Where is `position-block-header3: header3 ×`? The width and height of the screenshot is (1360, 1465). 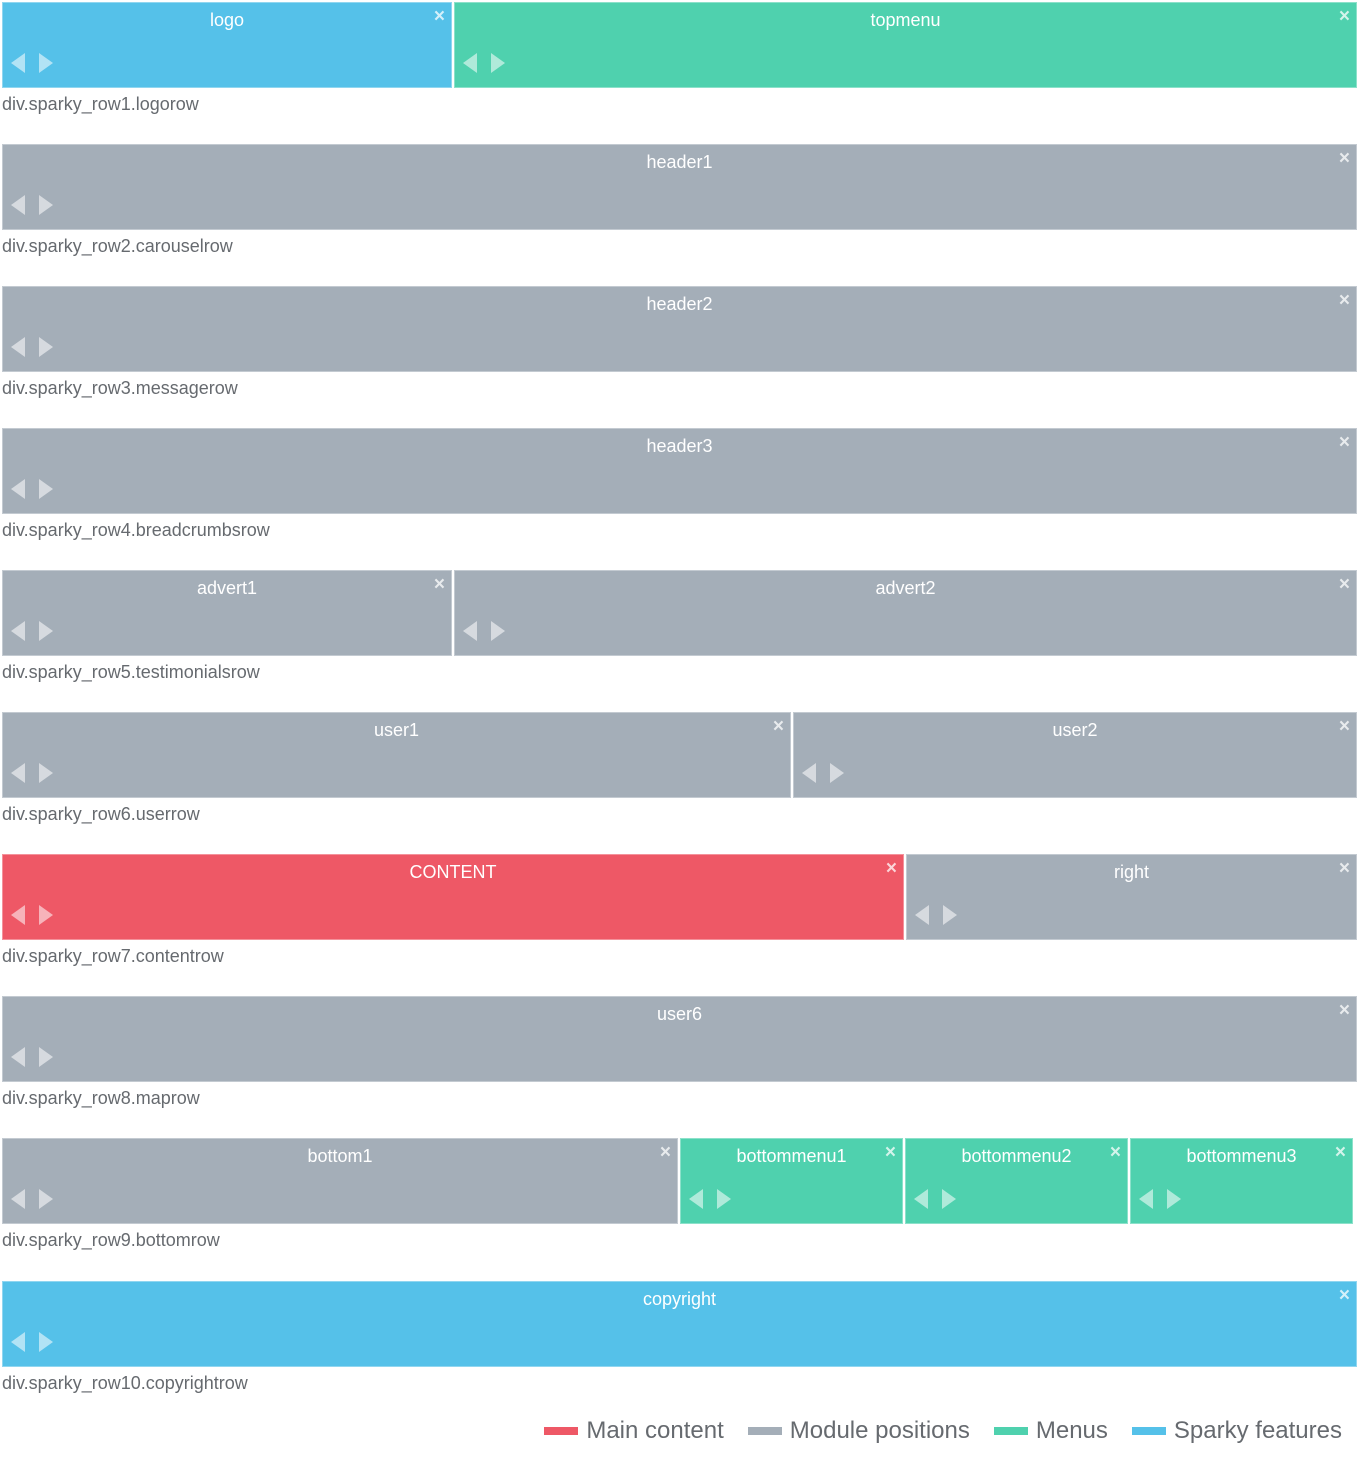
position-block-header3: header3 × is located at coordinates (679, 471).